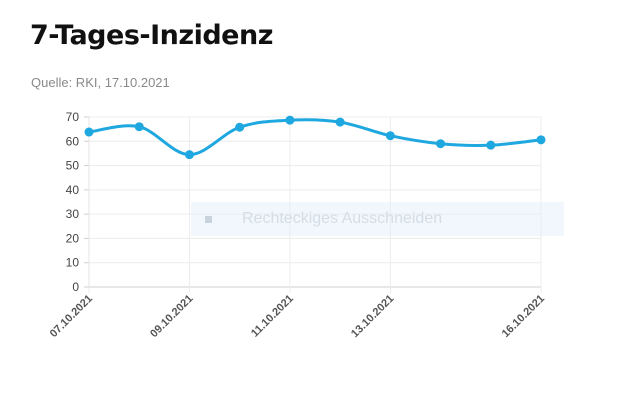  Describe the element at coordinates (441, 144) in the screenshot. I see `data-point-14.10.2021` at that location.